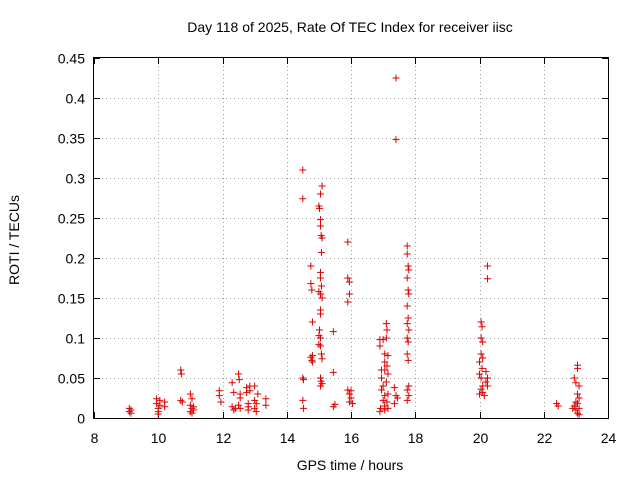 The height and width of the screenshot is (480, 640). I want to click on y-tick-label: 0.35, so click(71, 139).